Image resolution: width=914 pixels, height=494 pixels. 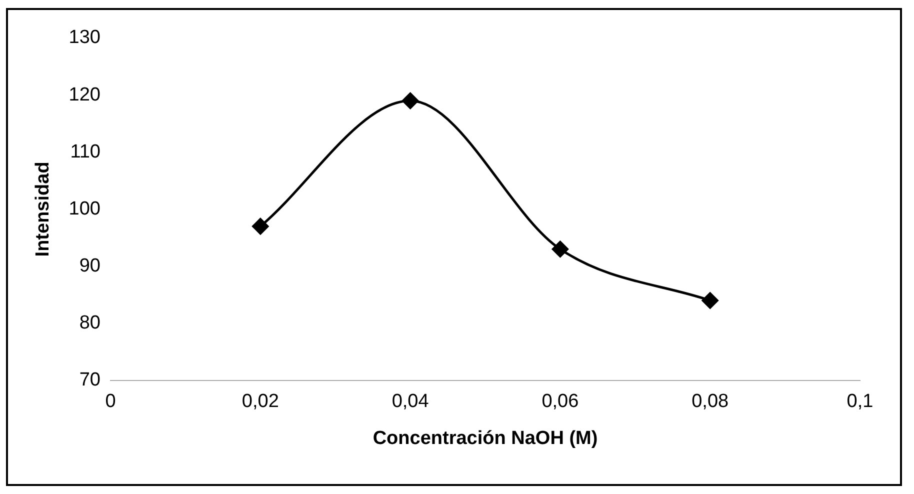 What do you see at coordinates (860, 401) in the screenshot?
I see `x-tick-label: 0,1` at bounding box center [860, 401].